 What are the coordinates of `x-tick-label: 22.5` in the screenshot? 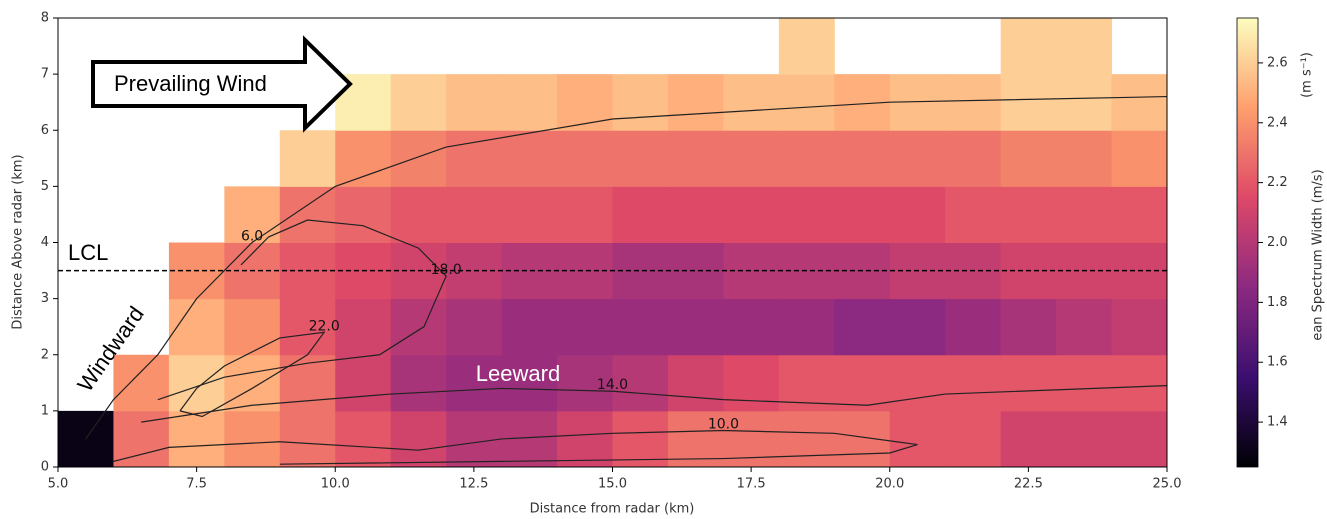 It's located at (1028, 484).